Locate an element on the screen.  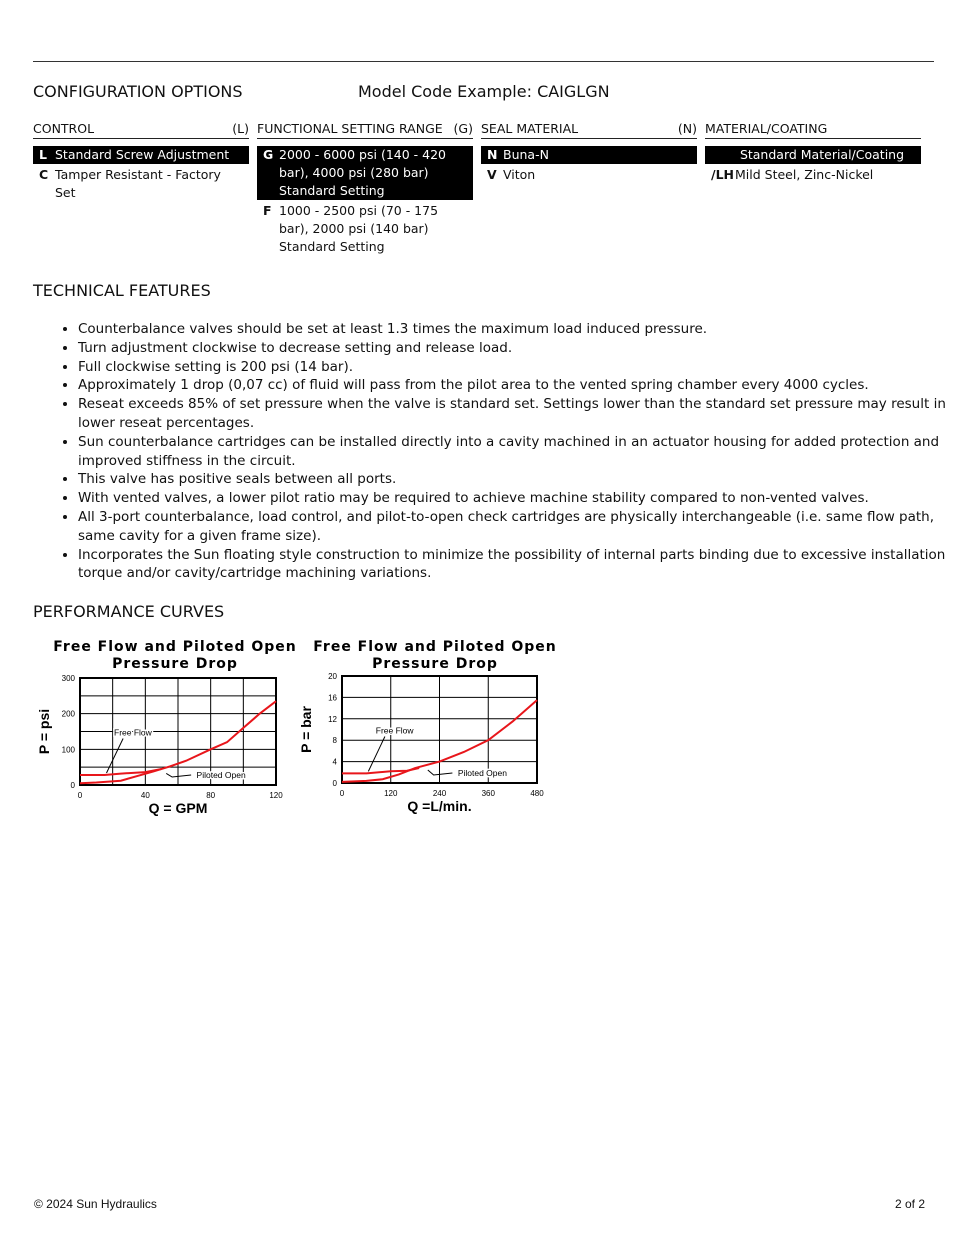
column-header: CONTROL (L) is located at coordinates (141, 130).